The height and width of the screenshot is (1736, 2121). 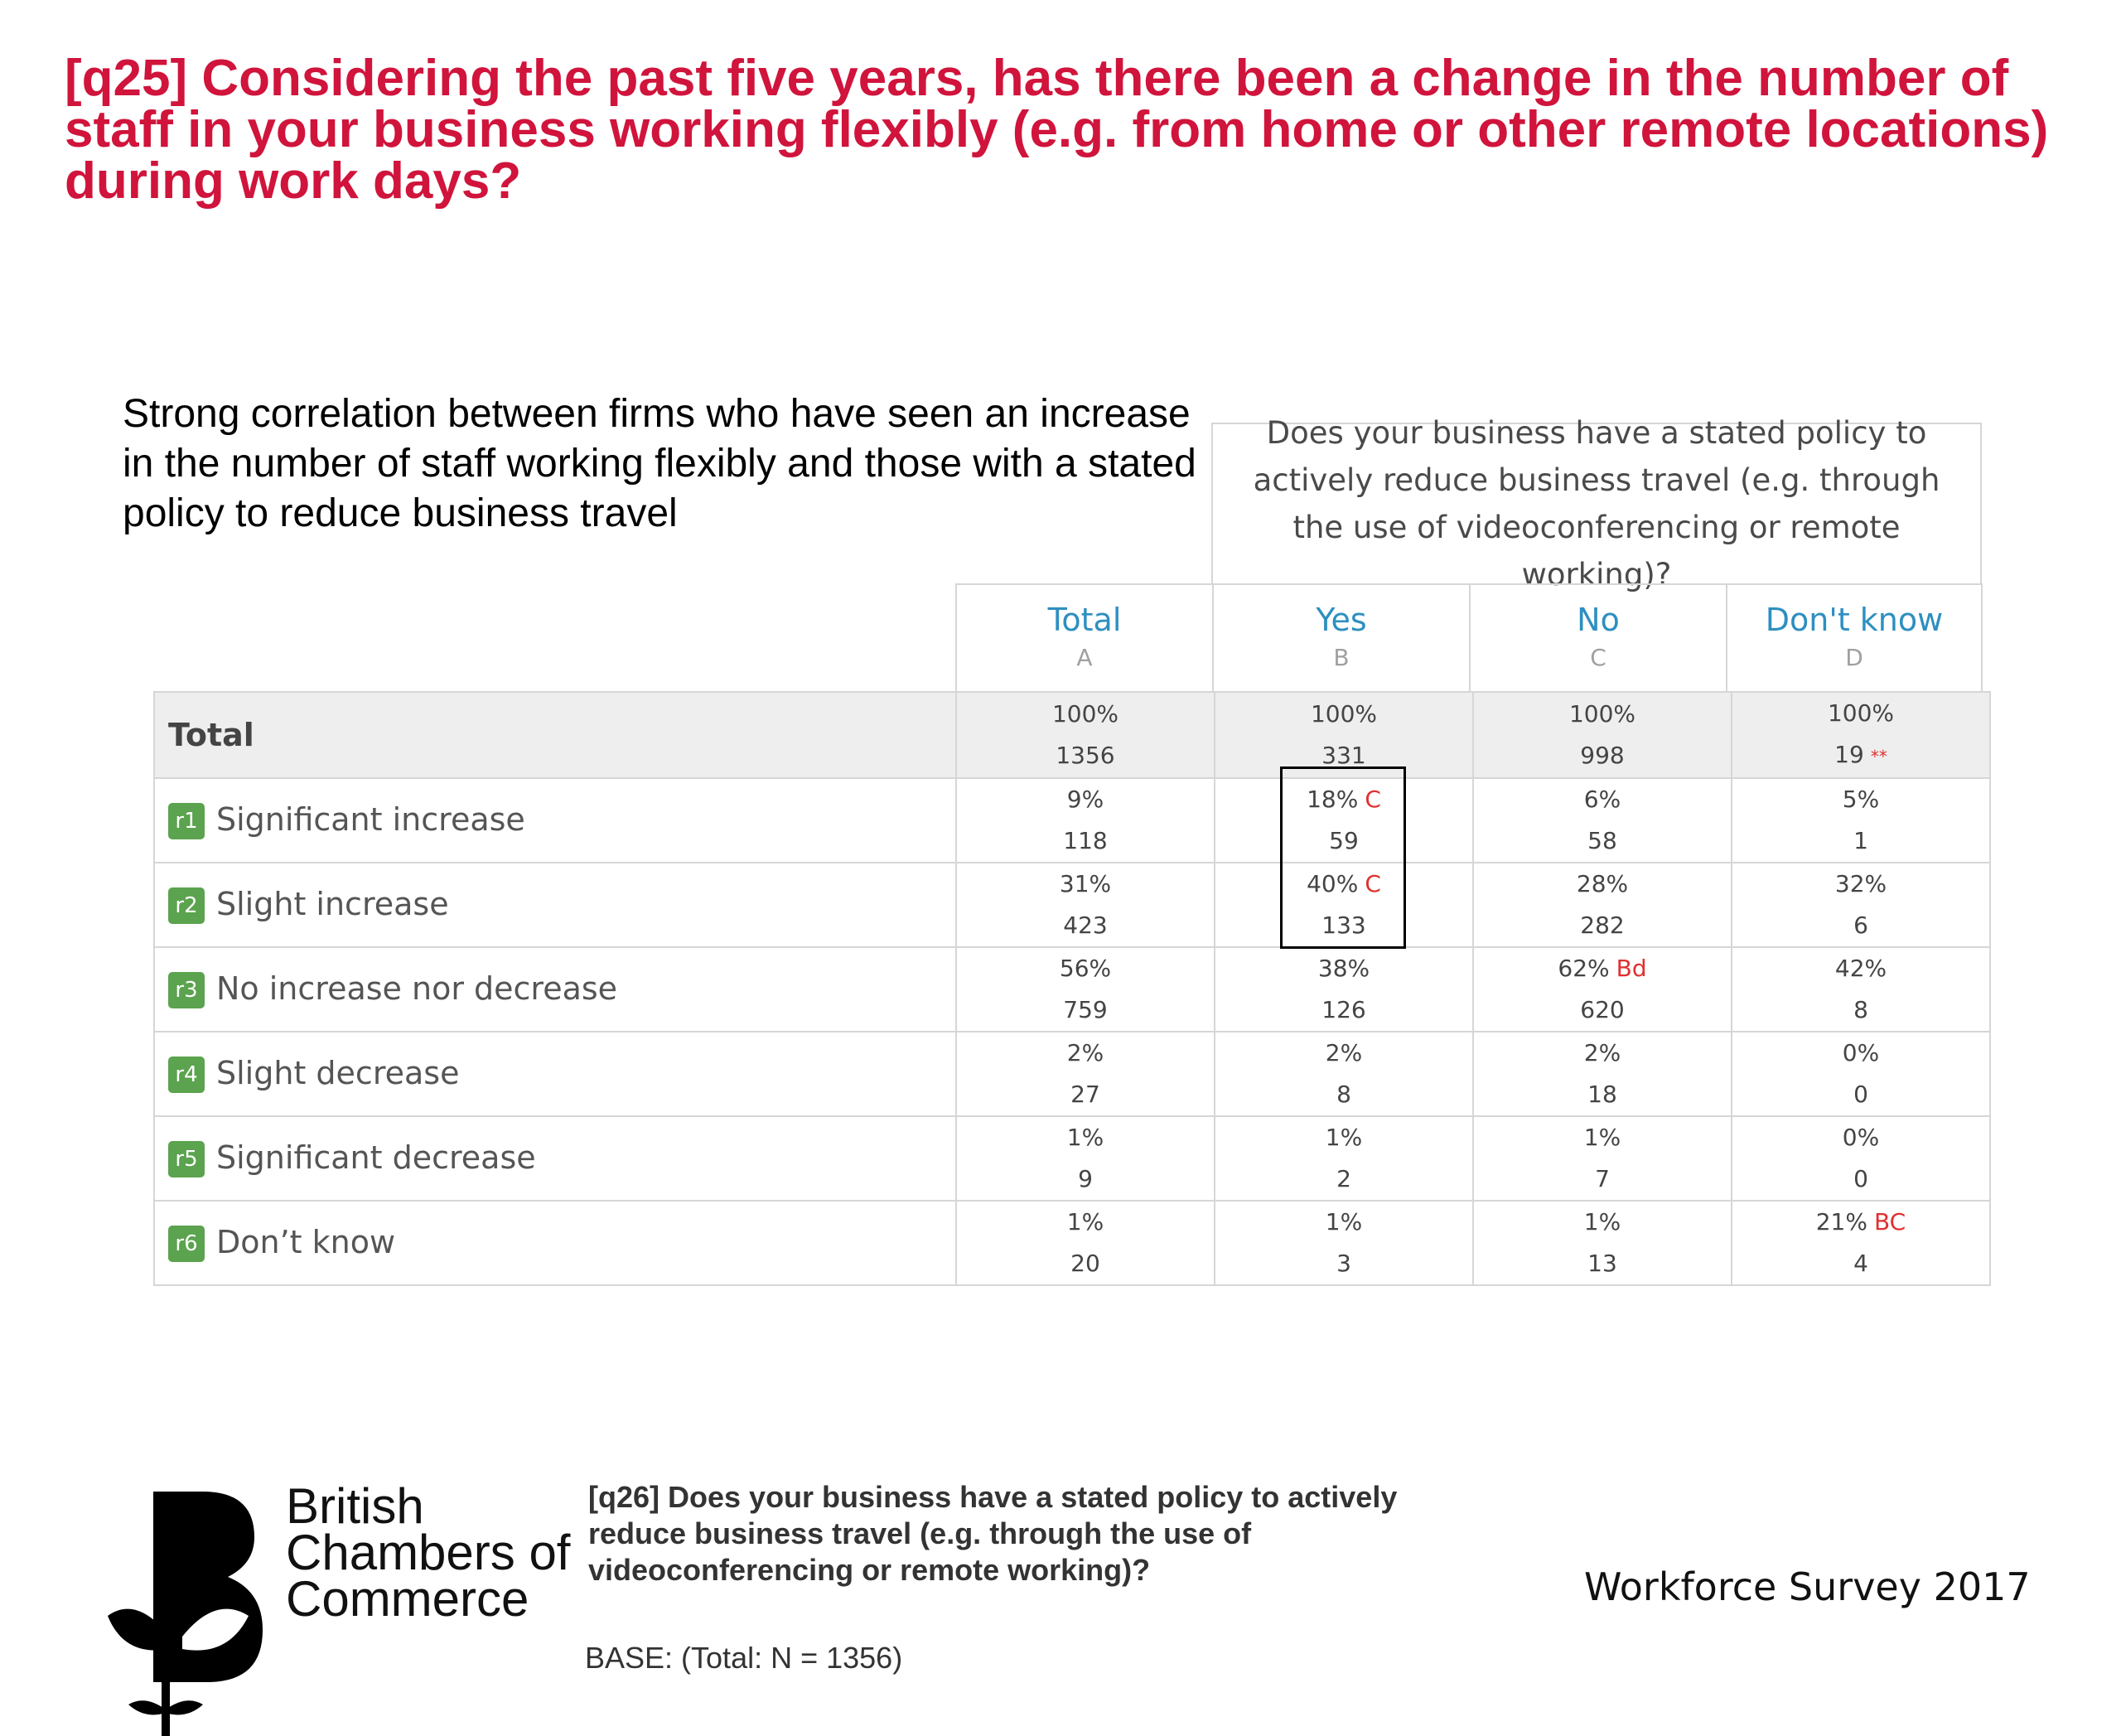 I want to click on cell-percent: 5%, so click(x=1861, y=799).